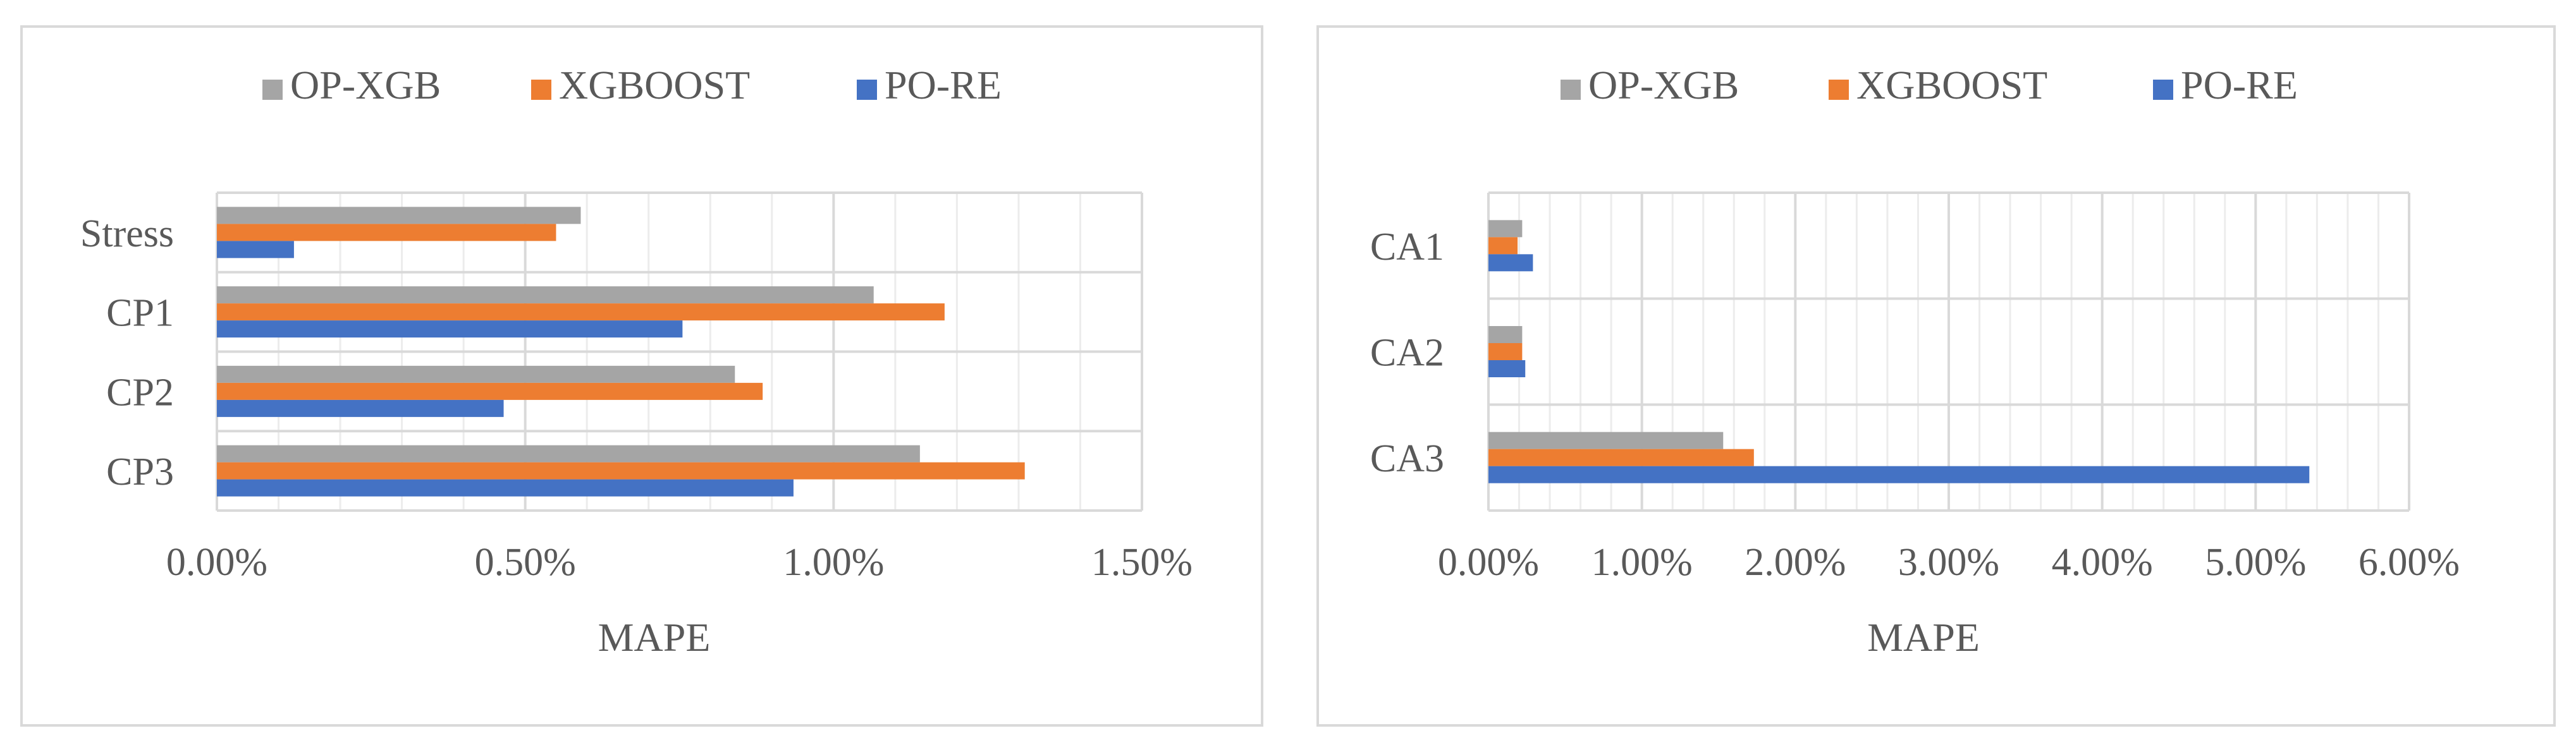  I want to click on bar-op-xgb-cp1, so click(545, 295).